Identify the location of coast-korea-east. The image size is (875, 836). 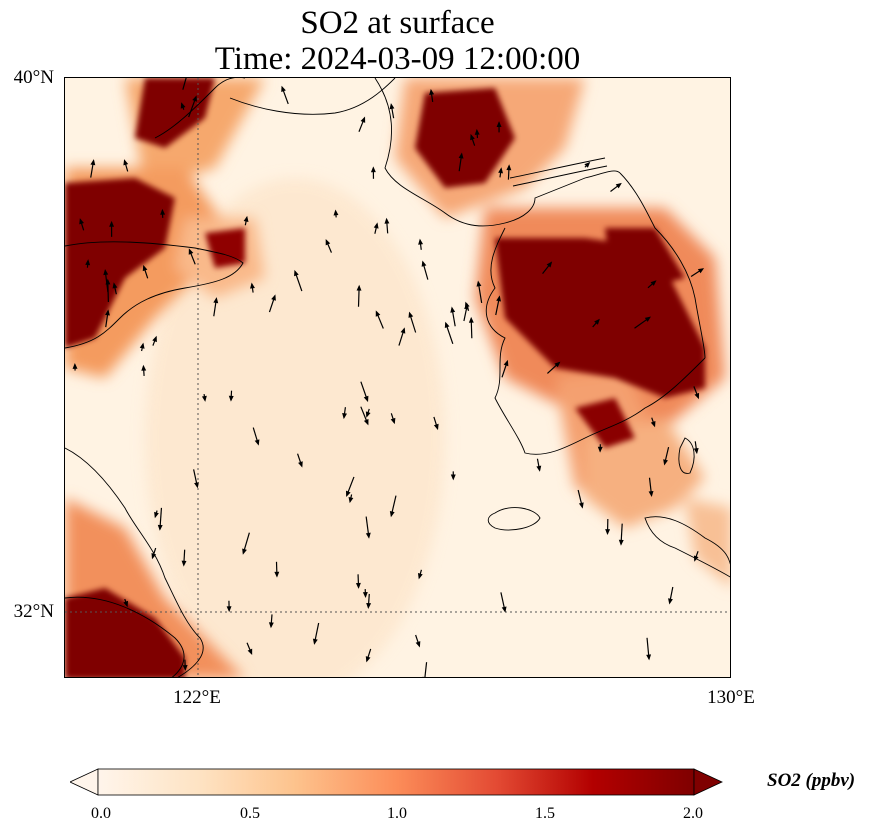
(662, 265).